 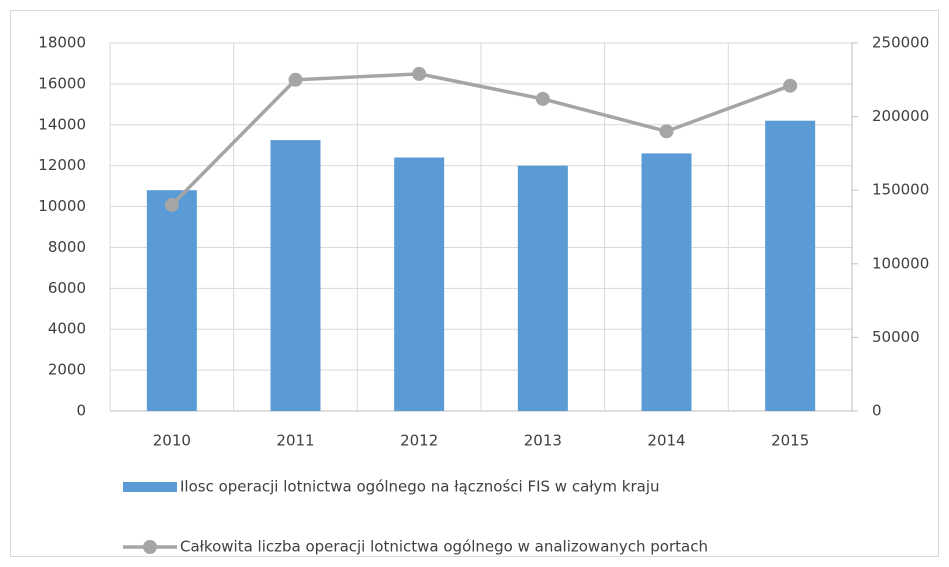 What do you see at coordinates (62, 124) in the screenshot?
I see `y-tick-label: 14000` at bounding box center [62, 124].